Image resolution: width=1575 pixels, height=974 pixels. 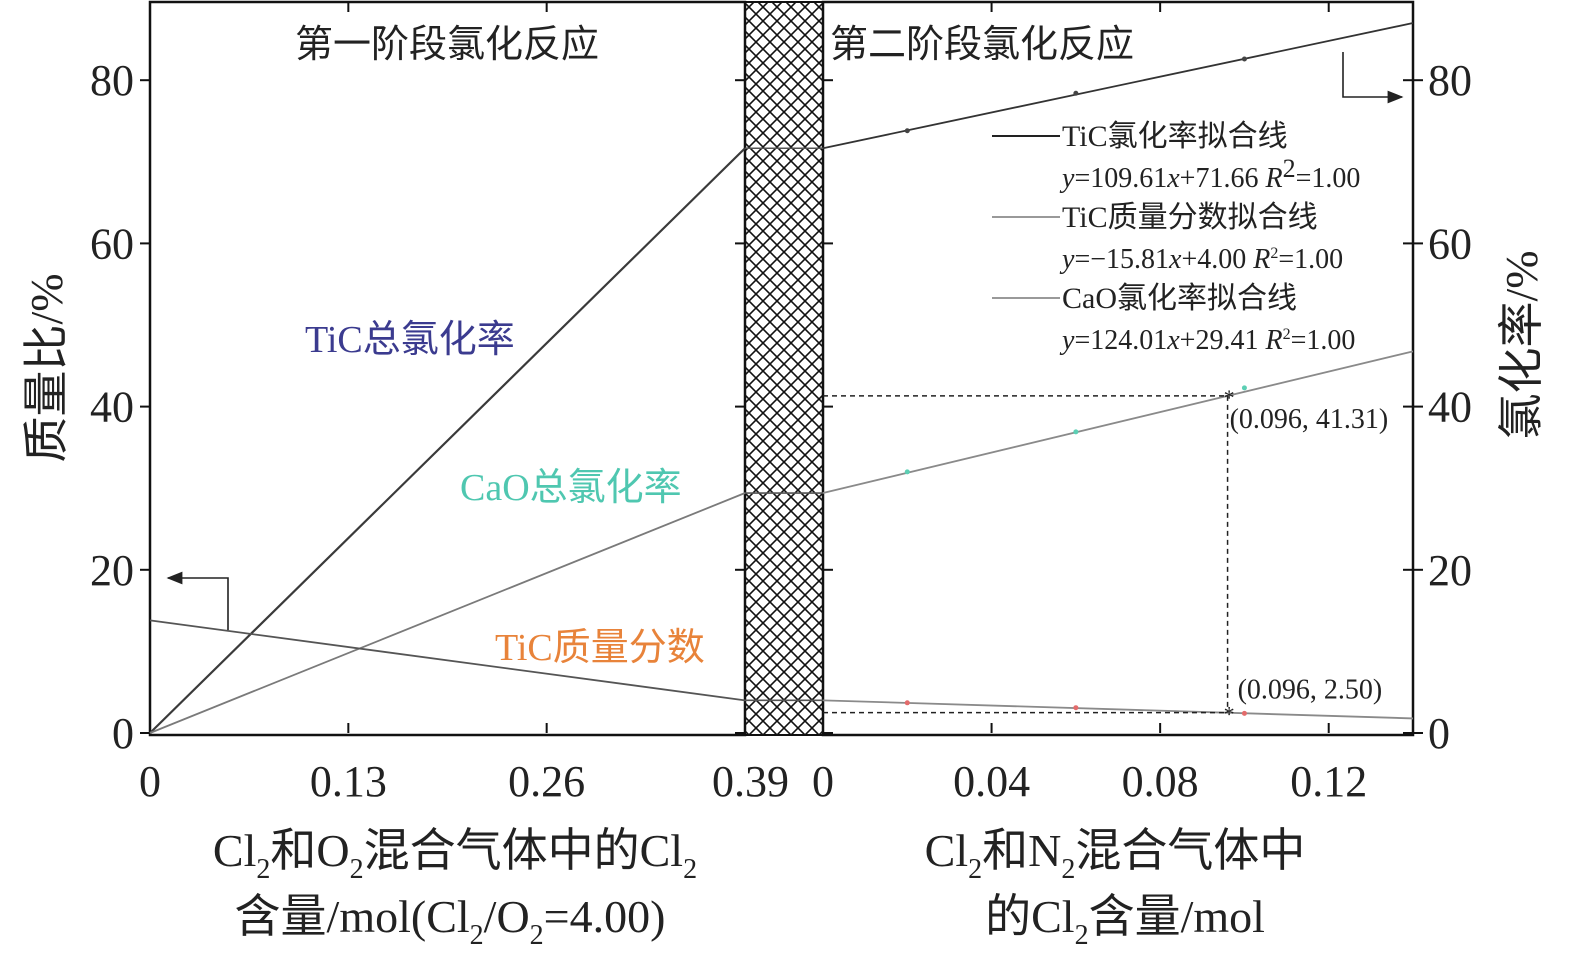 I want to click on left-x-tick-label: 0.13, so click(x=348, y=781).